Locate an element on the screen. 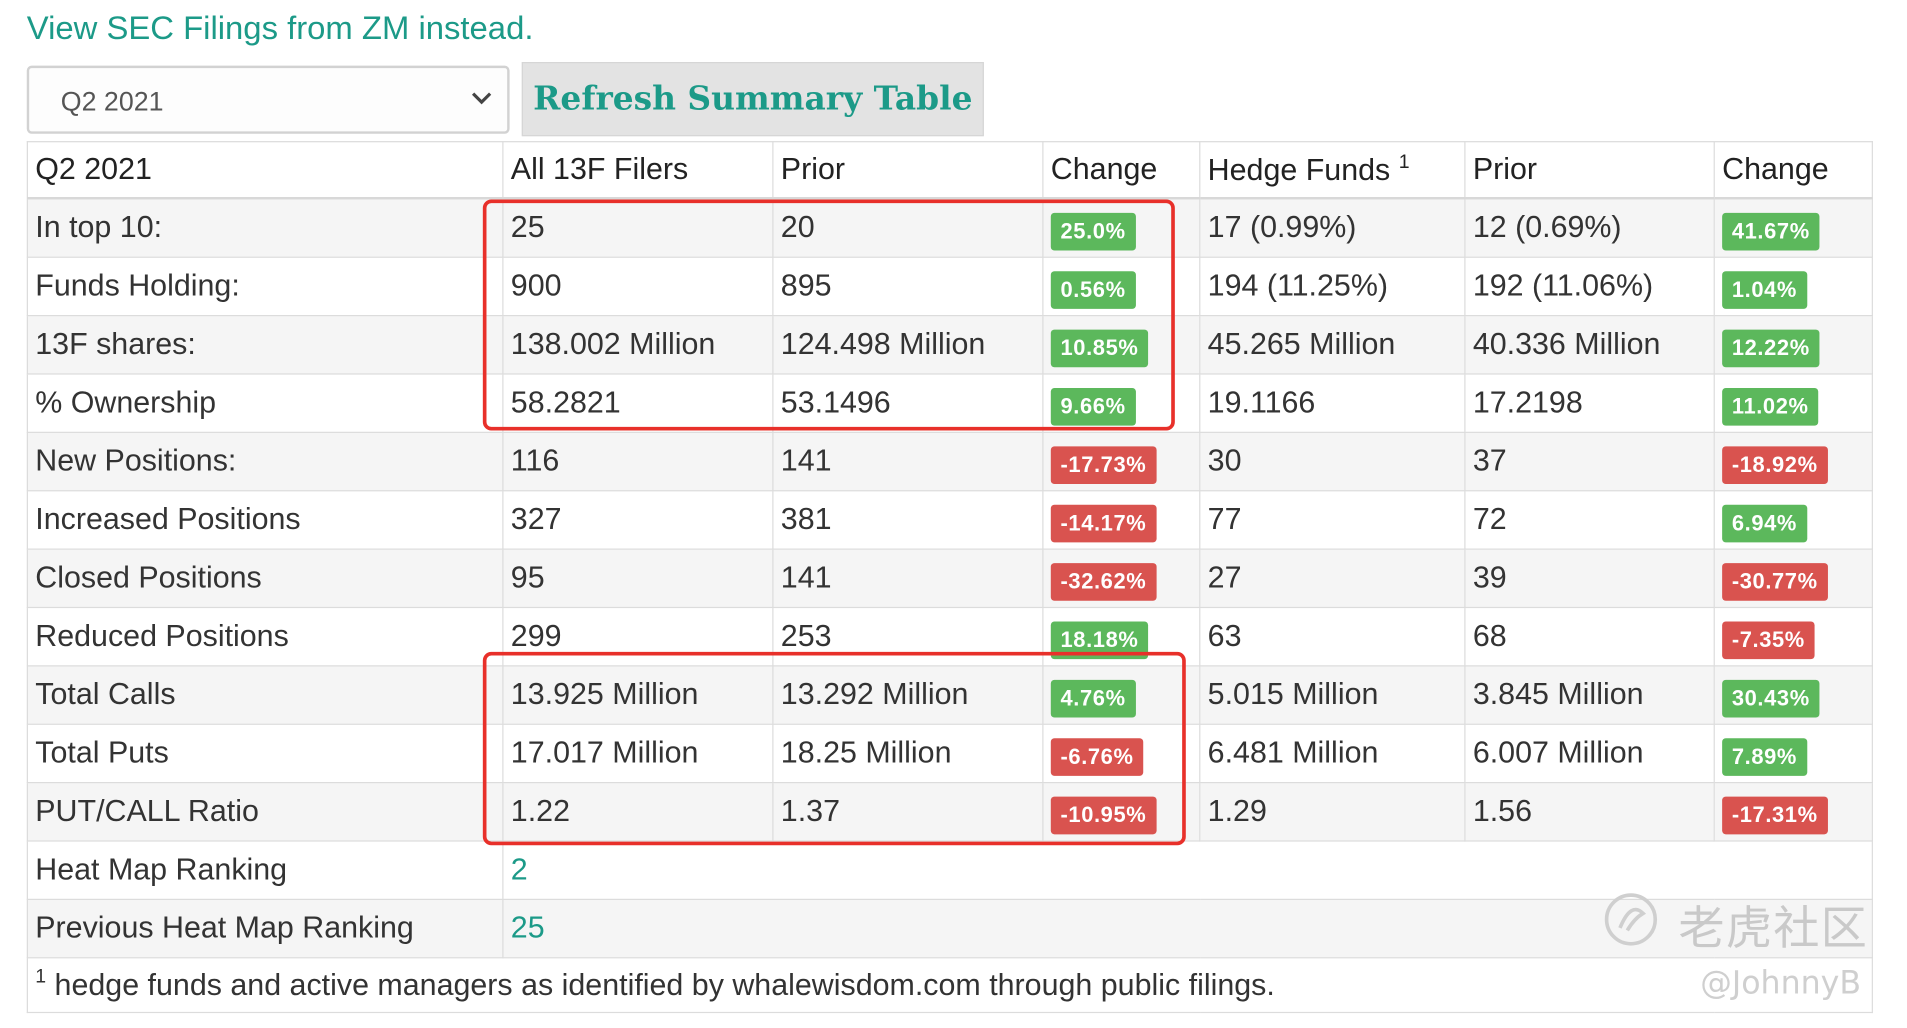 This screenshot has height=1028, width=1907. change-cell: 25.0% is located at coordinates (1121, 227).